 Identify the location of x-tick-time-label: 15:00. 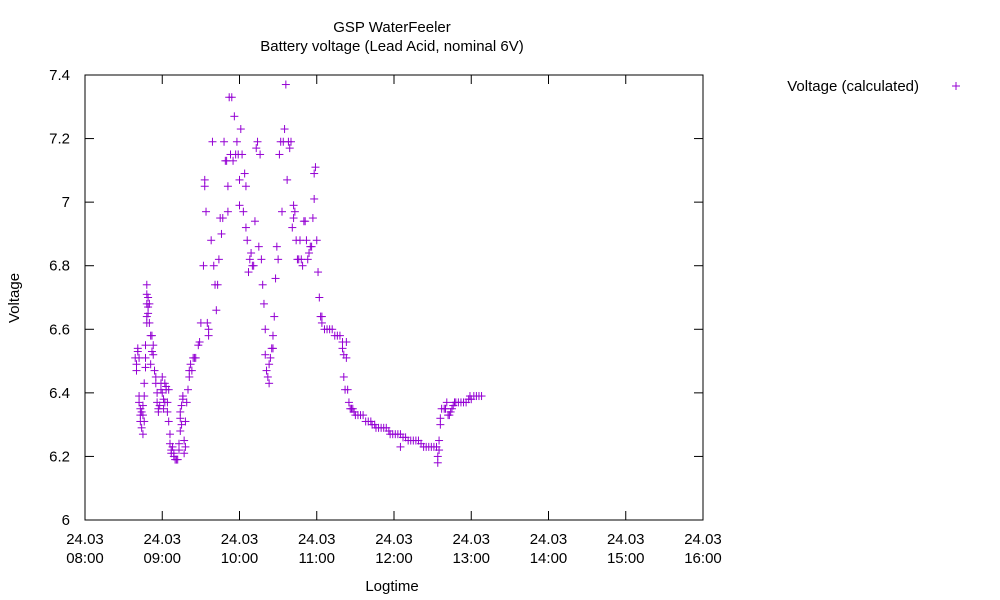
(626, 558).